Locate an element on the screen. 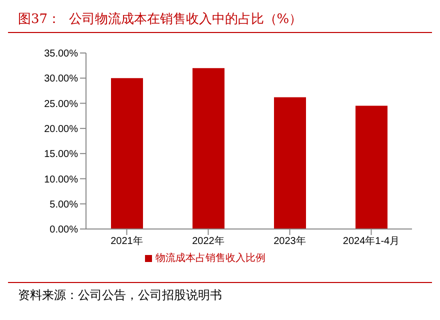 The image size is (440, 320). y-tick-label: 30.00% is located at coordinates (61, 79).